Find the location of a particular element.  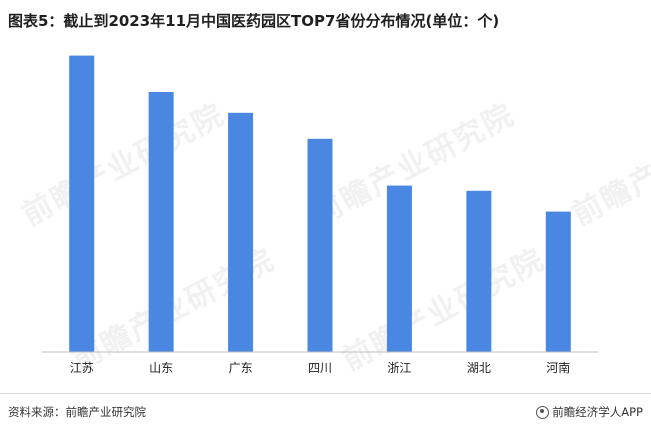

x-tick-label: 河南 is located at coordinates (558, 367).